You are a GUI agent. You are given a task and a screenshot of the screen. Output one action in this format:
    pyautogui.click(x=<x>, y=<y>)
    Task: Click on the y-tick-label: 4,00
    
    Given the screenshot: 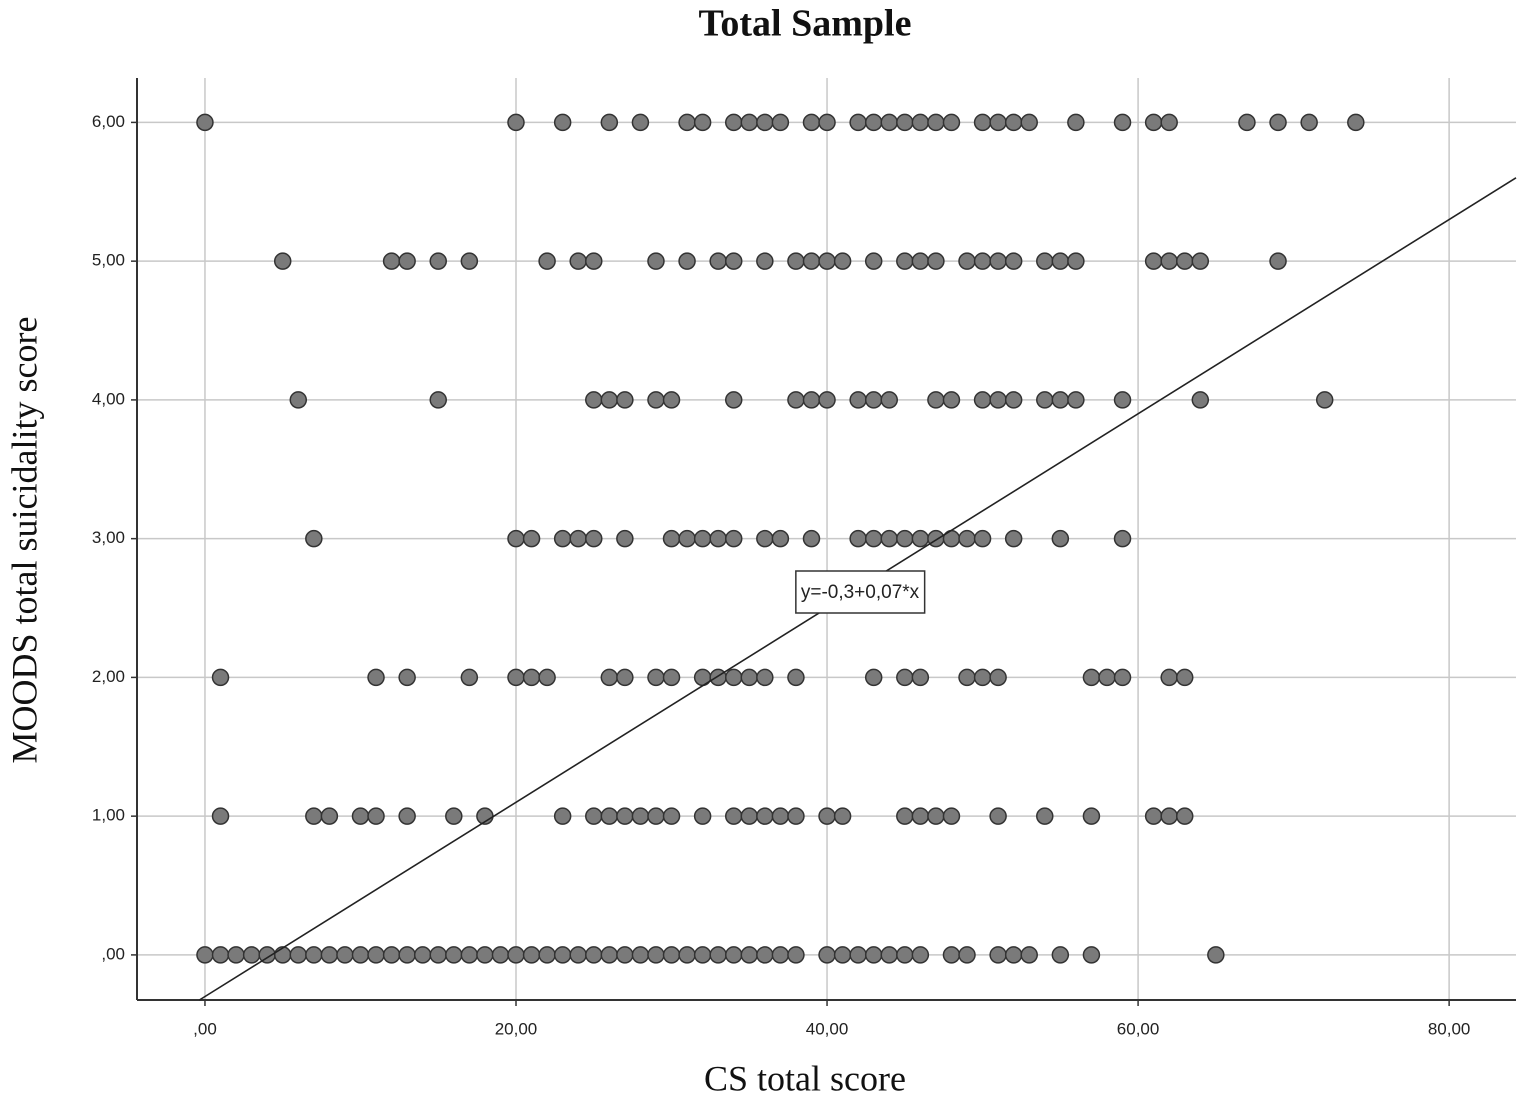 What is the action you would take?
    pyautogui.click(x=108, y=398)
    